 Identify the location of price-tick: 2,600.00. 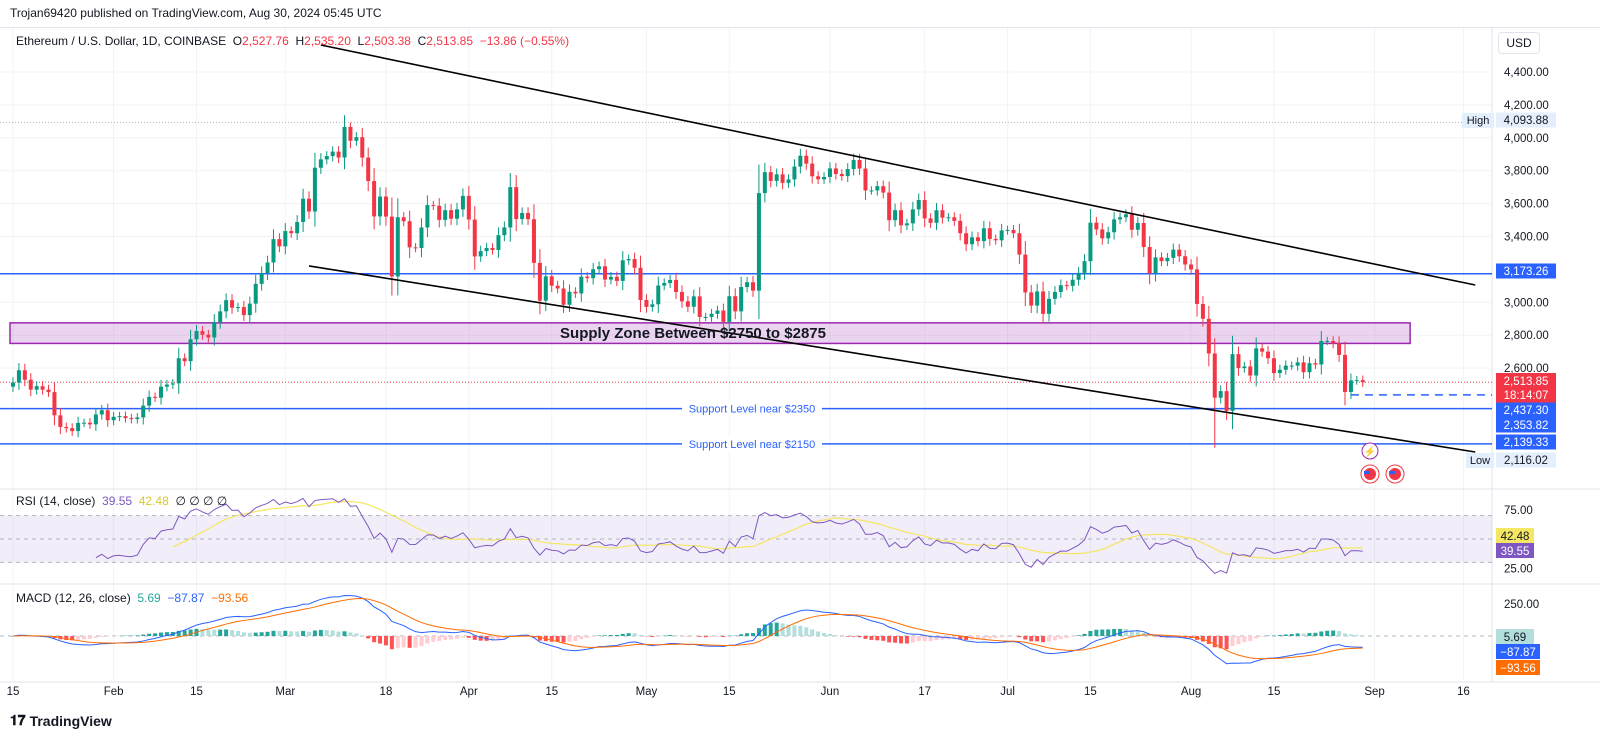
(1526, 369).